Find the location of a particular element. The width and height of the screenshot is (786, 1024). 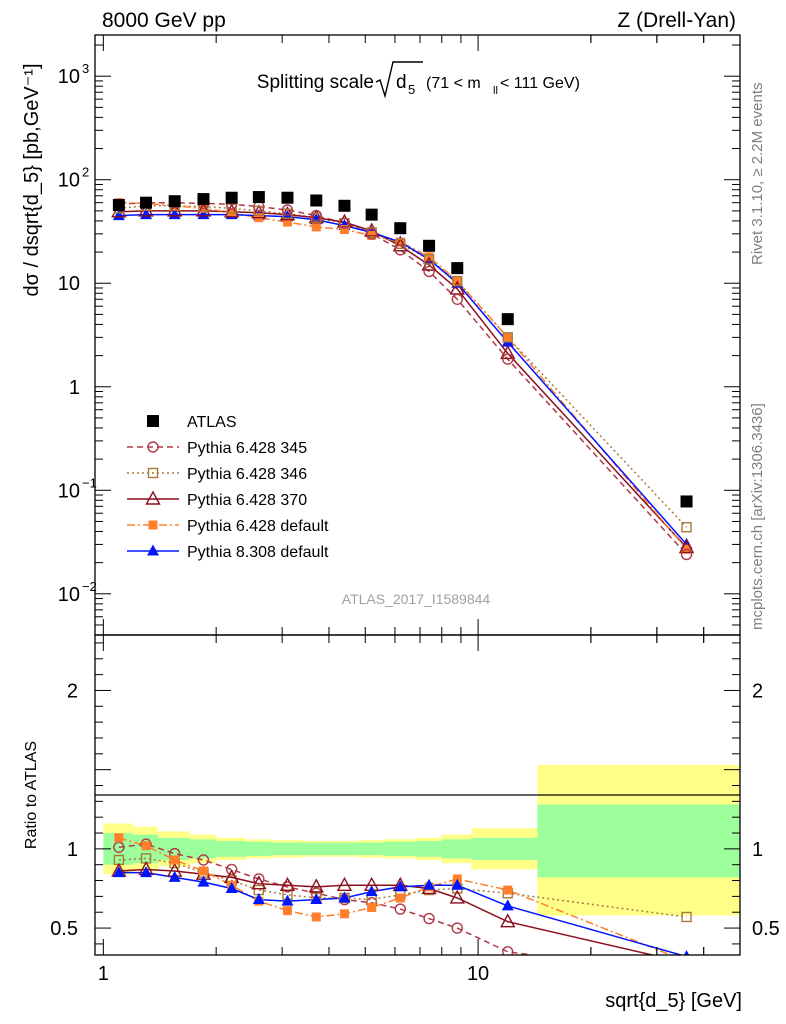

title-main: Splitting scale is located at coordinates (315, 82).